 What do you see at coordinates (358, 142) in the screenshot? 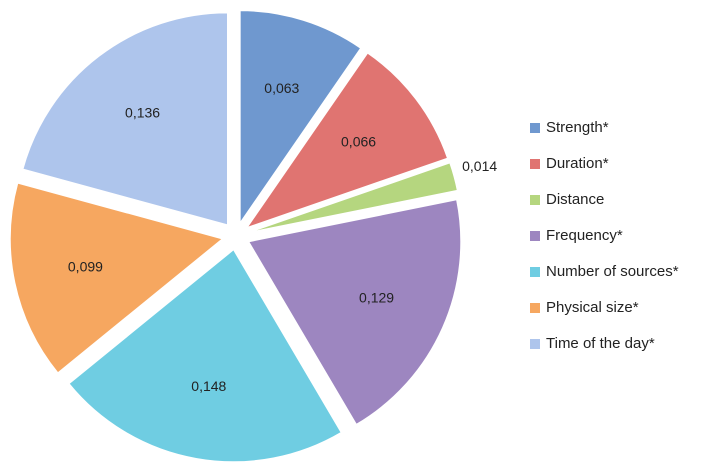
I see `data-label: 0,066` at bounding box center [358, 142].